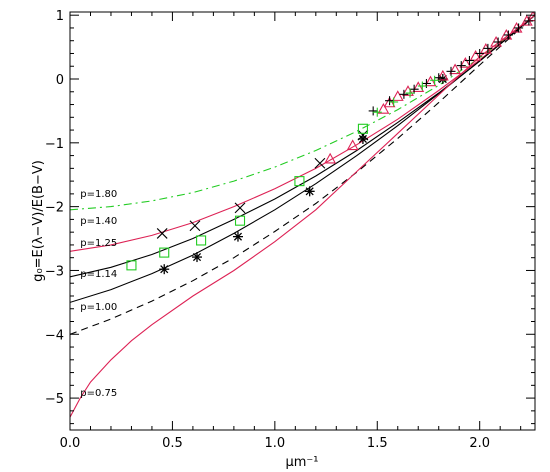  What do you see at coordinates (98, 194) in the screenshot?
I see `curve-label: p=1.80` at bounding box center [98, 194].